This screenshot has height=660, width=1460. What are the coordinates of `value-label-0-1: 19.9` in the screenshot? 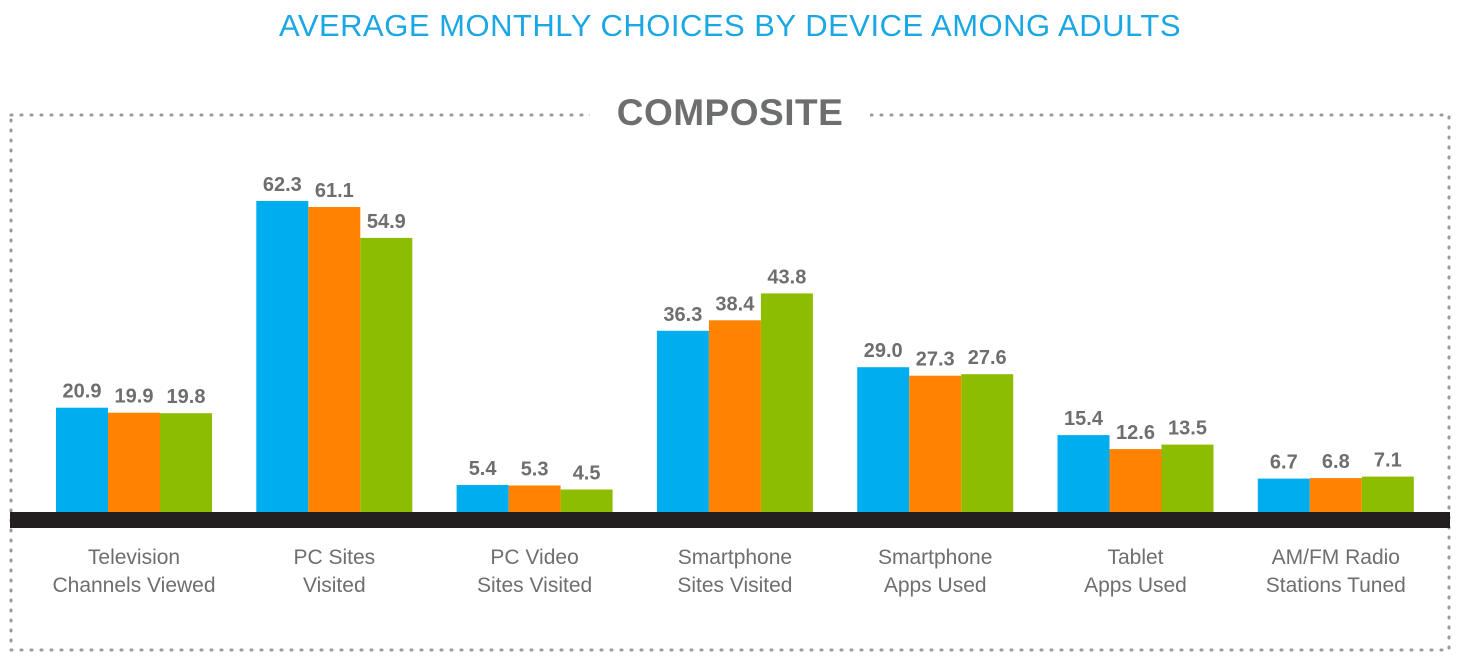 It's located at (134, 397).